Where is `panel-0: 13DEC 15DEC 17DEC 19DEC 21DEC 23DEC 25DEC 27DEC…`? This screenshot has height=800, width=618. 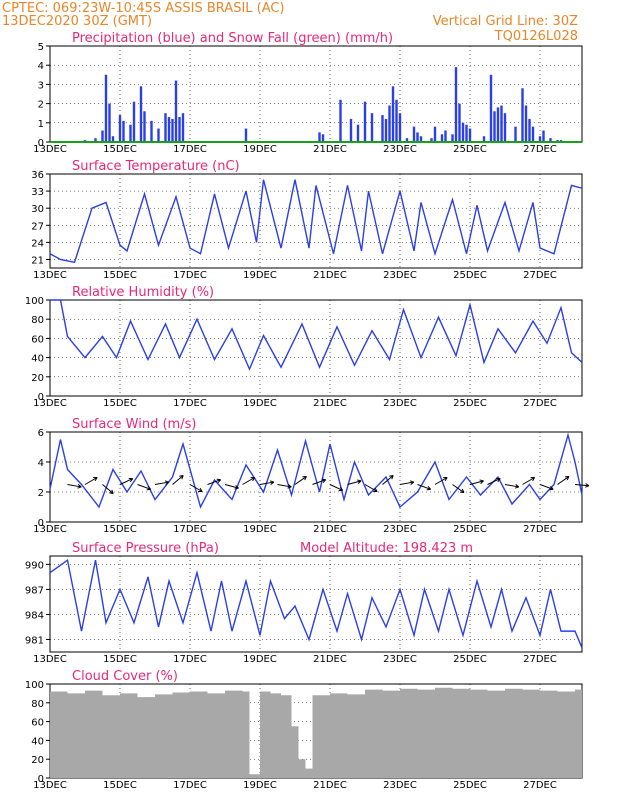 panel-0: 13DEC 15DEC 17DEC 19DEC 21DEC 23DEC 25DEC 27DEC… is located at coordinates (308, 93).